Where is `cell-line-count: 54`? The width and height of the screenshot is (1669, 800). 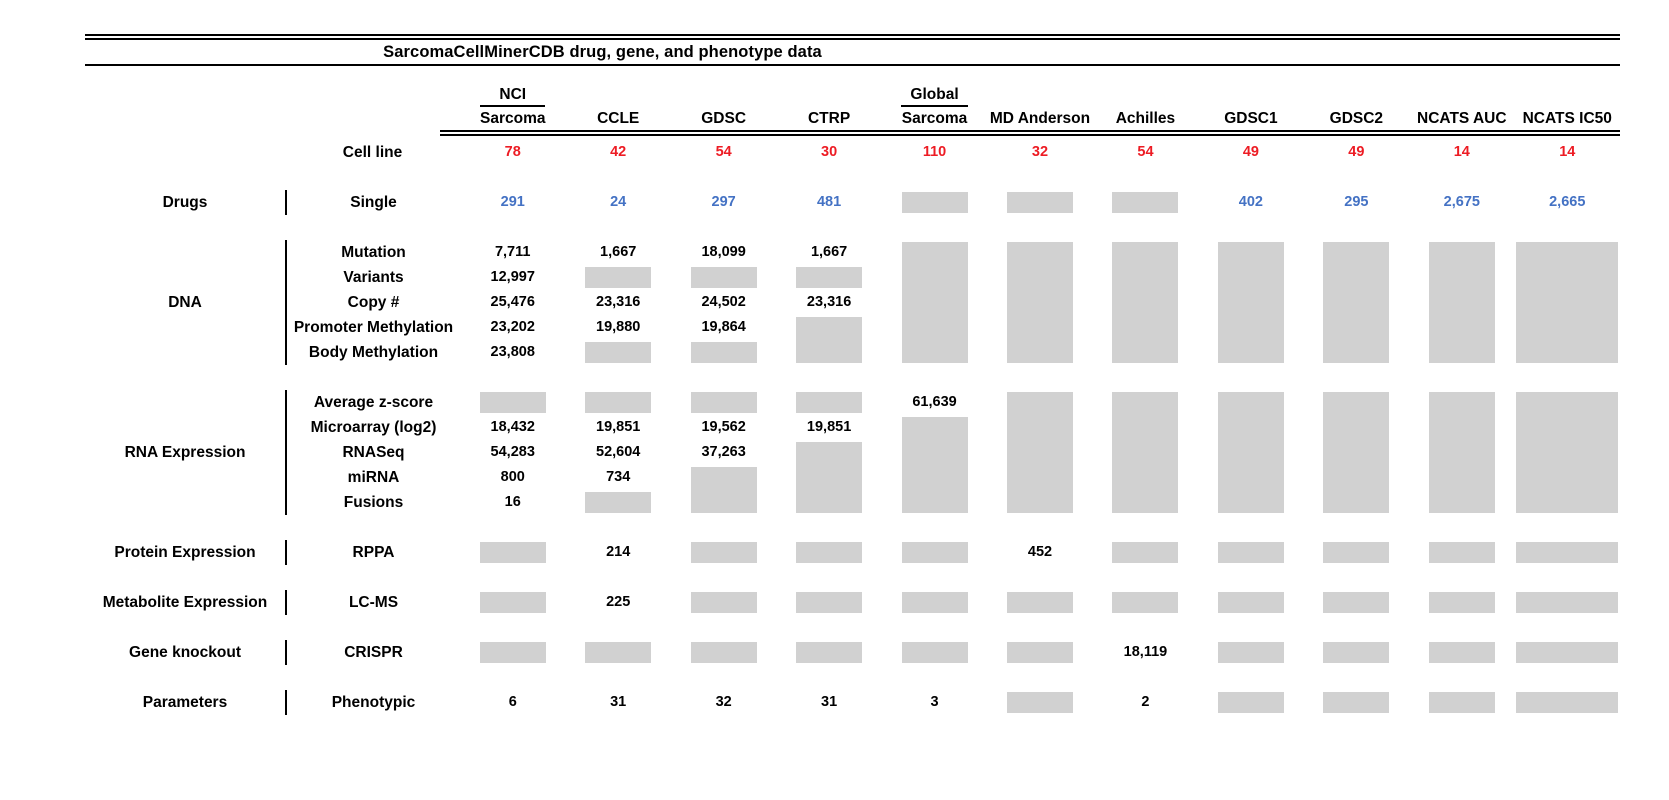 cell-line-count: 54 is located at coordinates (723, 152).